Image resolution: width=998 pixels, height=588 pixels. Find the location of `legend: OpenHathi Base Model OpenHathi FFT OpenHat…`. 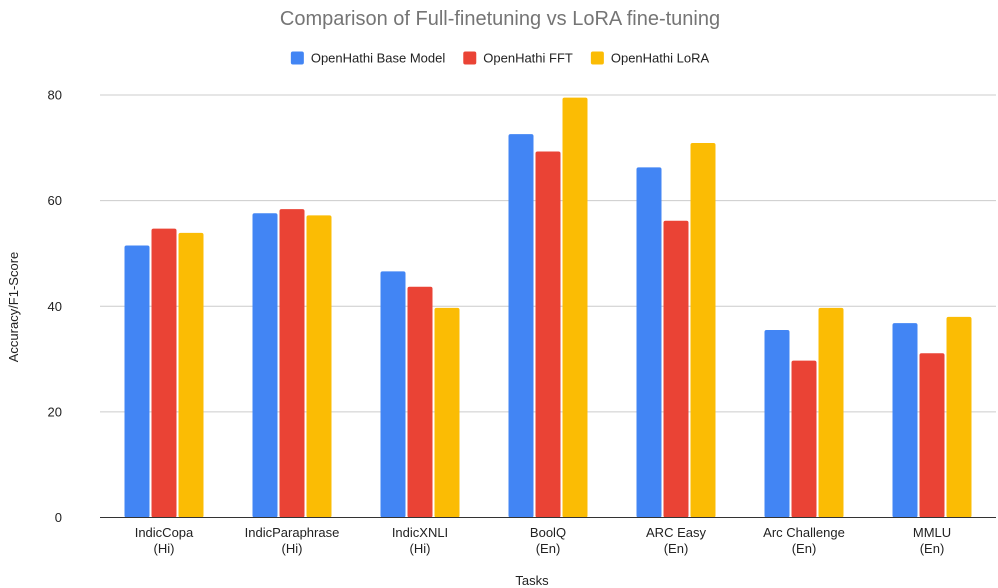

legend: OpenHathi Base Model OpenHathi FFT OpenHat… is located at coordinates (500, 58).